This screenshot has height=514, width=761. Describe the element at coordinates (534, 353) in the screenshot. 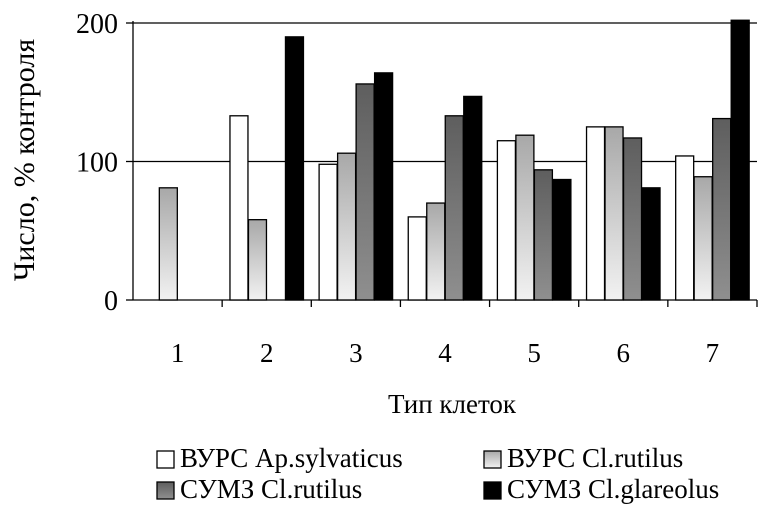

I see `x-tick-label: 5` at that location.